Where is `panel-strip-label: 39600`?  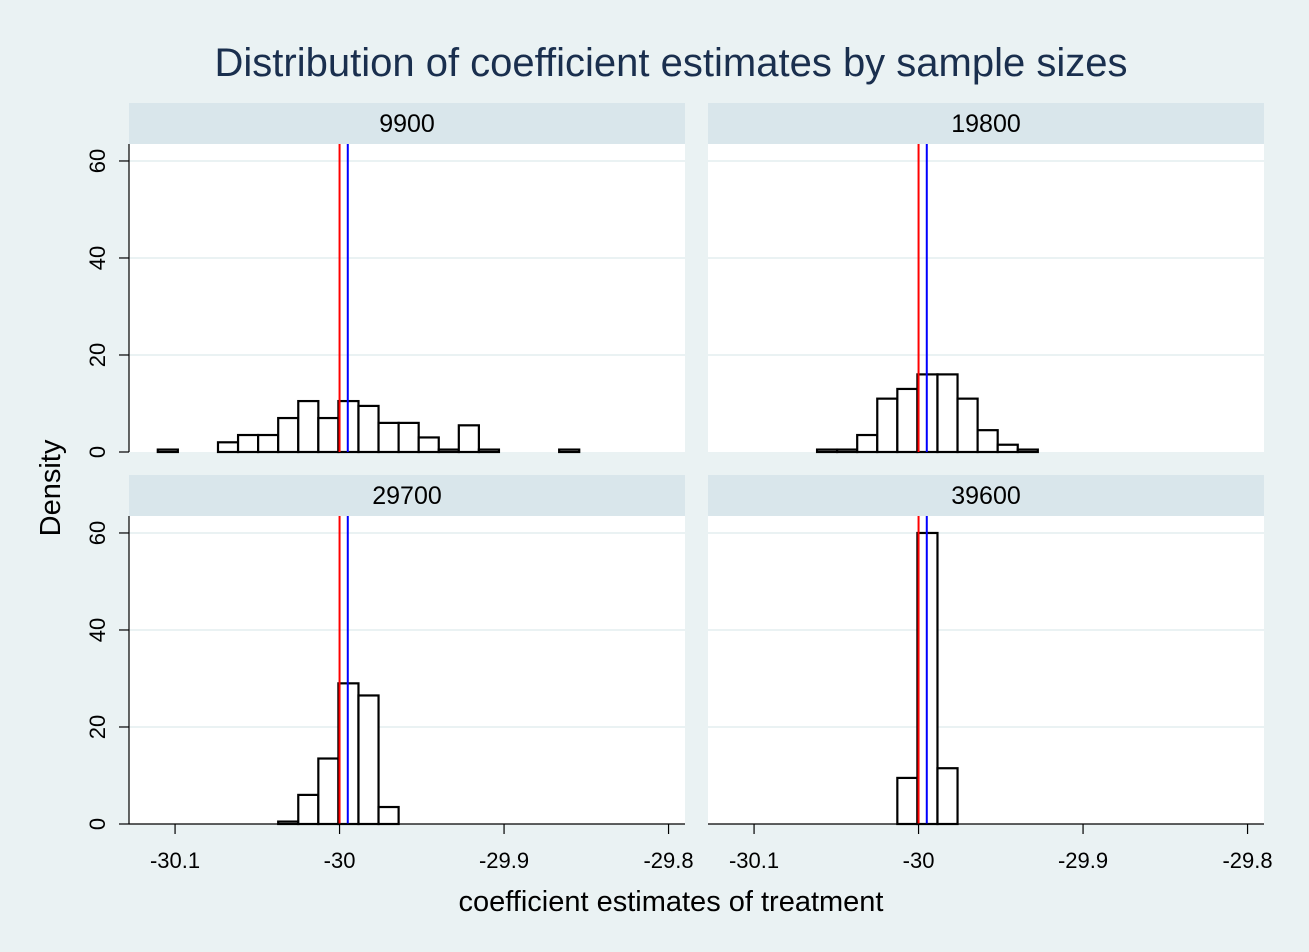 panel-strip-label: 39600 is located at coordinates (986, 496).